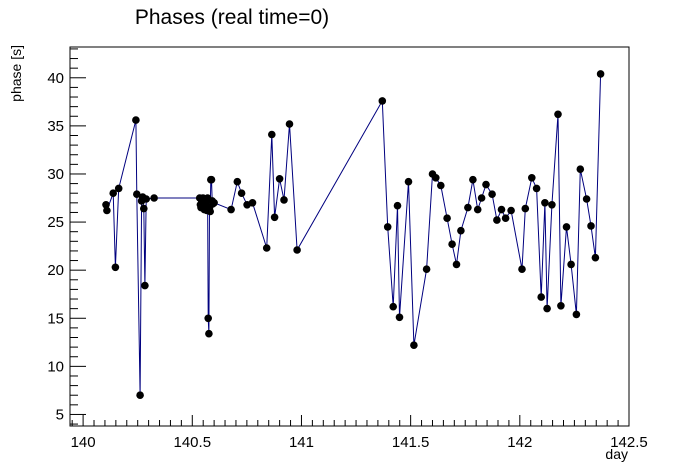  What do you see at coordinates (83, 442) in the screenshot?
I see `x-tick-label: 140` at bounding box center [83, 442].